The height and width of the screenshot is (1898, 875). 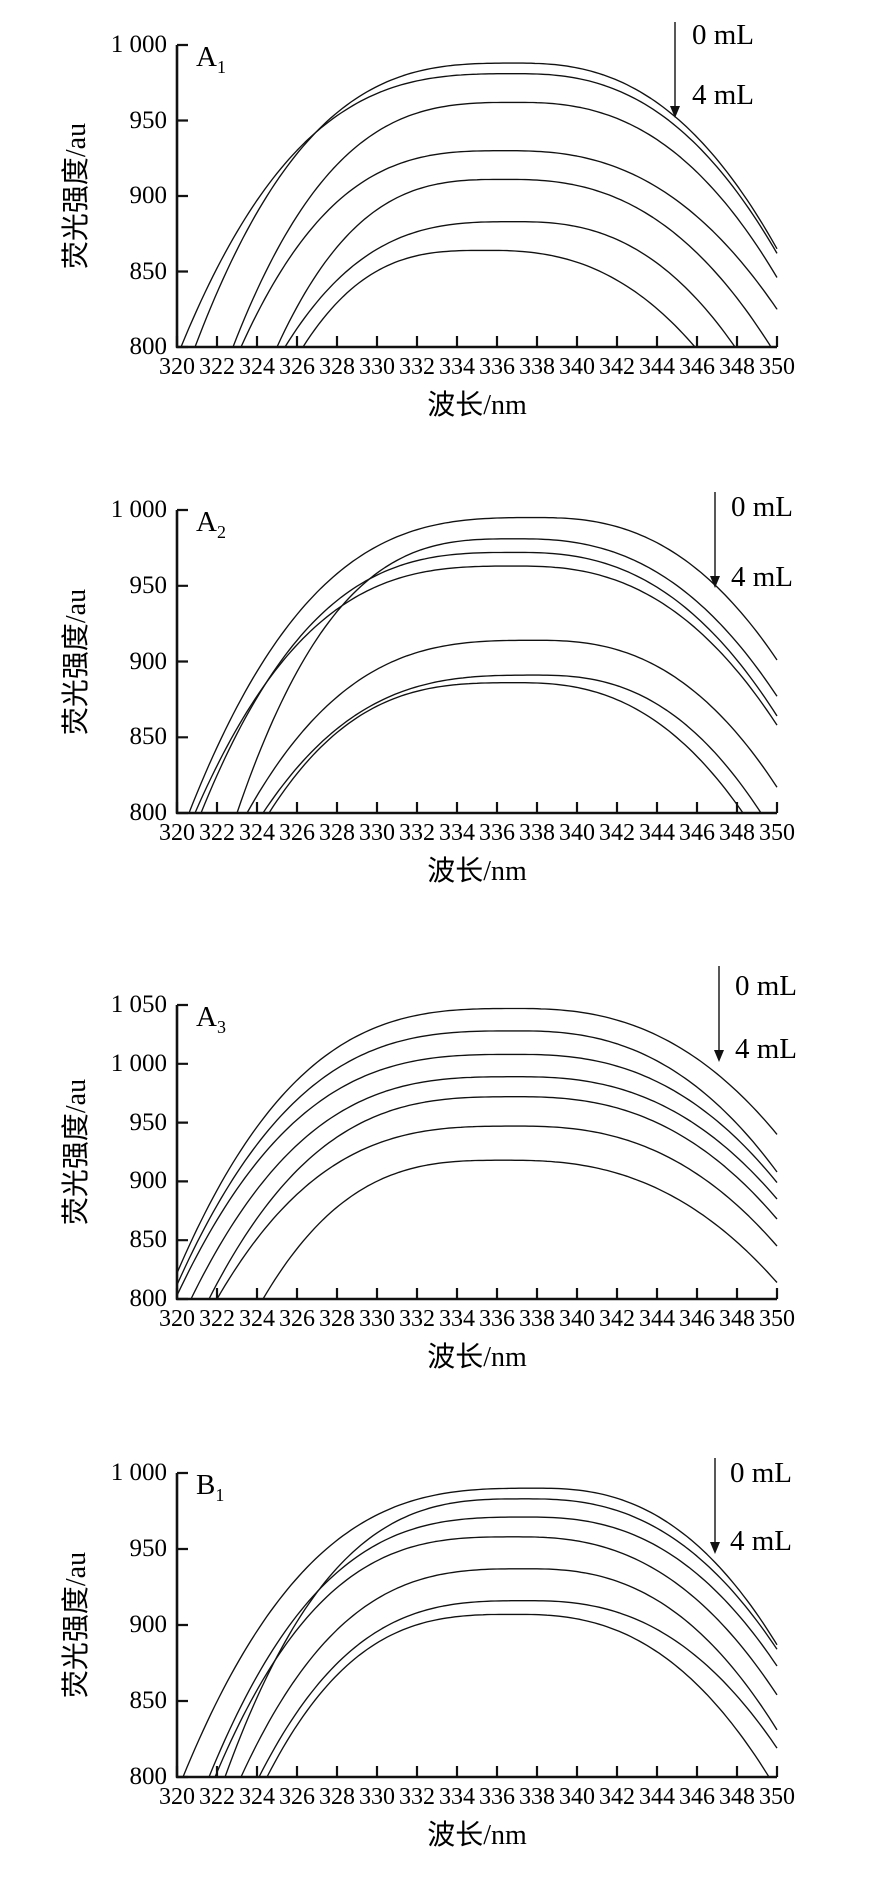 I want to click on panel-title: B1, so click(x=210, y=1490).